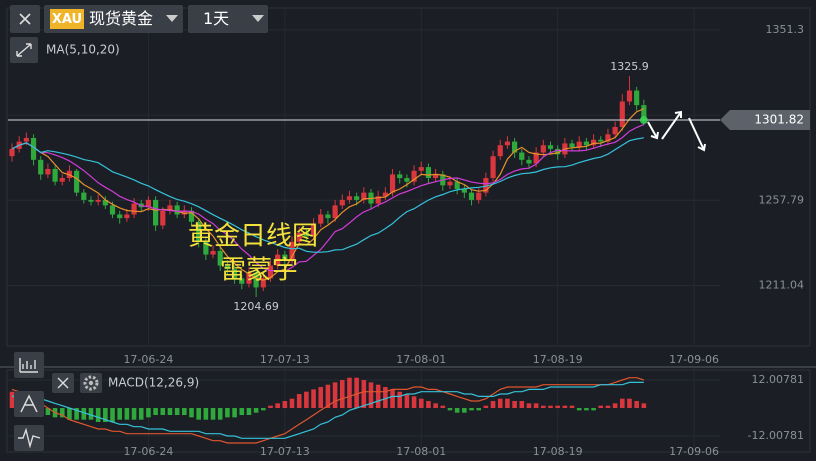  What do you see at coordinates (694, 451) in the screenshot?
I see `x-tick-label: 17-09-06` at bounding box center [694, 451].